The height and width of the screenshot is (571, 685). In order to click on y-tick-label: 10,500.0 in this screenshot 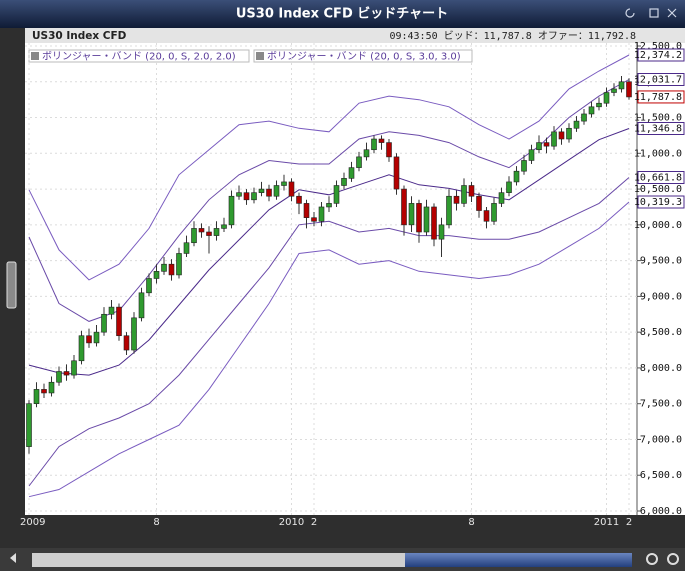, I will do `click(658, 189)`.